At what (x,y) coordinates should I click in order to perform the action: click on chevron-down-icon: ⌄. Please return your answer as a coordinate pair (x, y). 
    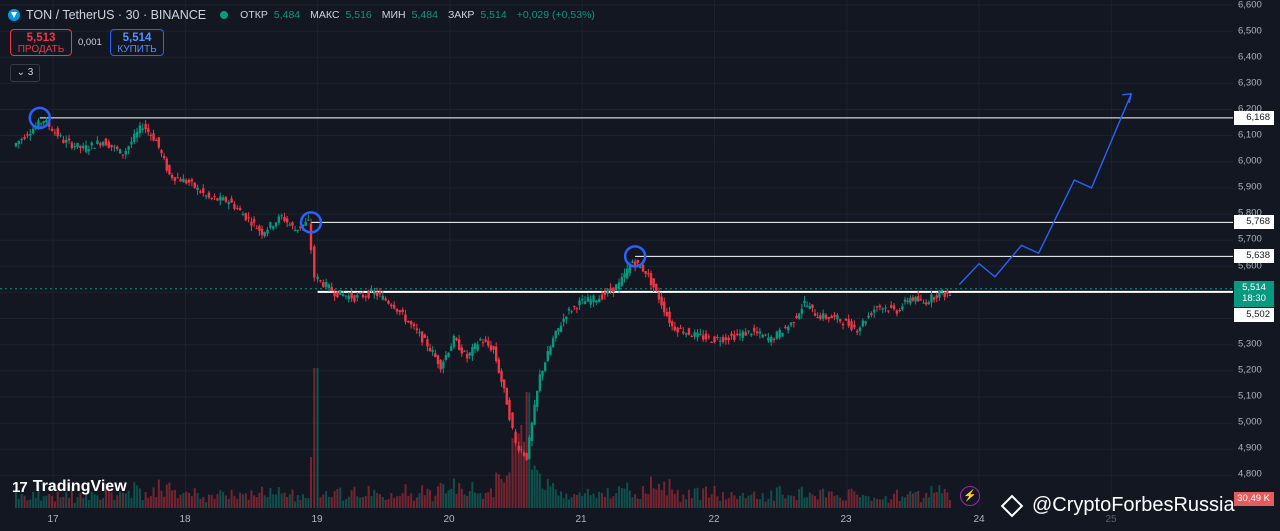
    Looking at the image, I should click on (21, 72).